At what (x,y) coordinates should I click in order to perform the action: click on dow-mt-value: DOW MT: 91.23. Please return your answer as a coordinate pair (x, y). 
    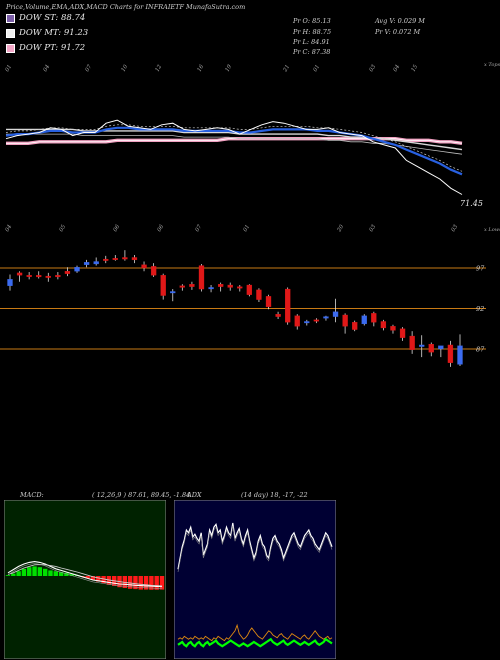
    Looking at the image, I should click on (54, 33).